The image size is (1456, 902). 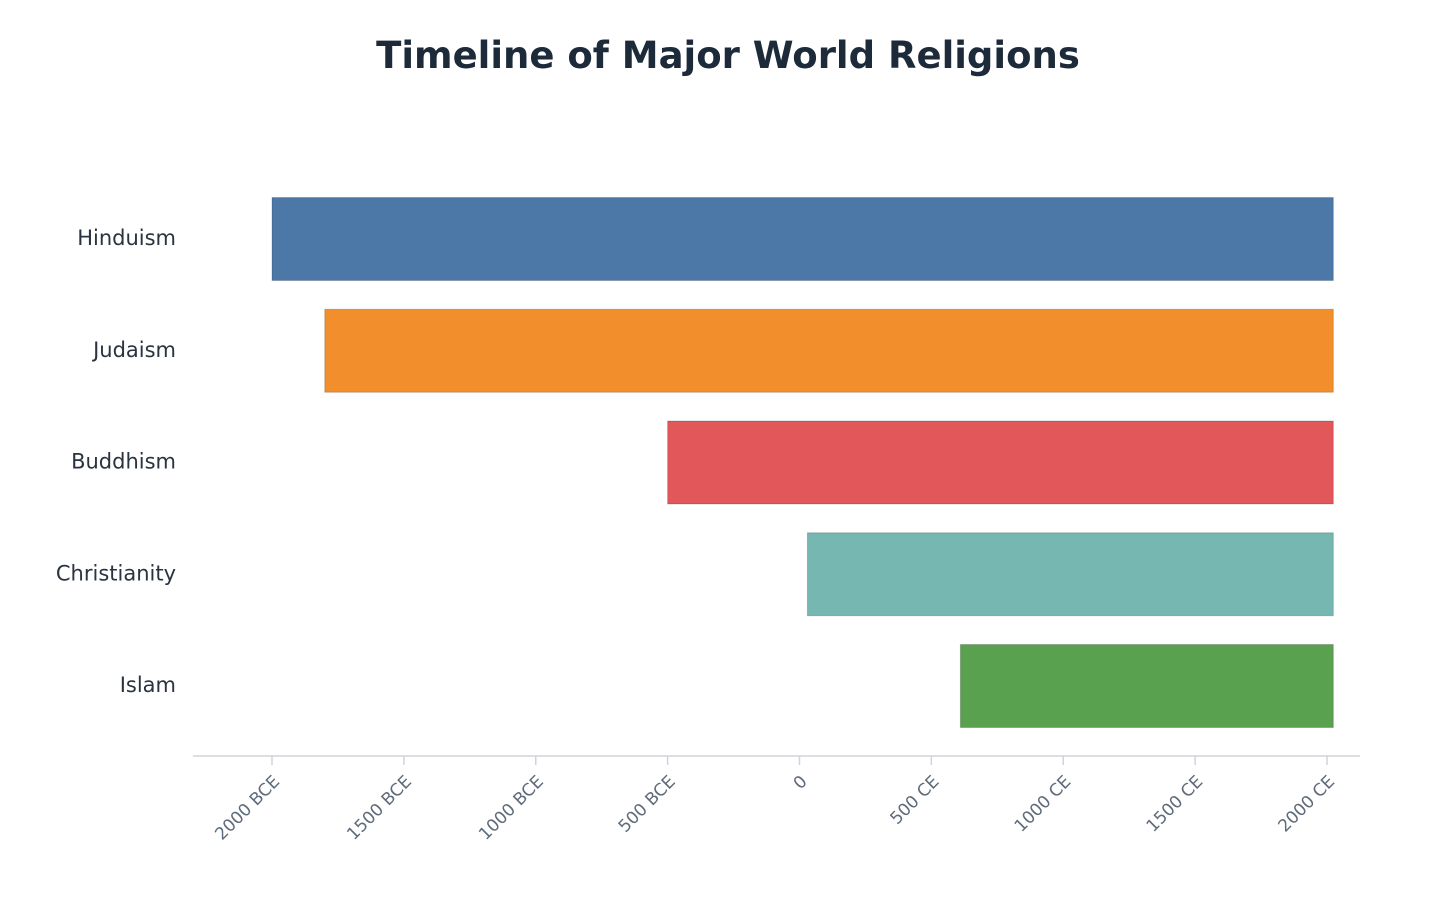 What do you see at coordinates (647, 804) in the screenshot?
I see `x-tick-label: 500 BCE` at bounding box center [647, 804].